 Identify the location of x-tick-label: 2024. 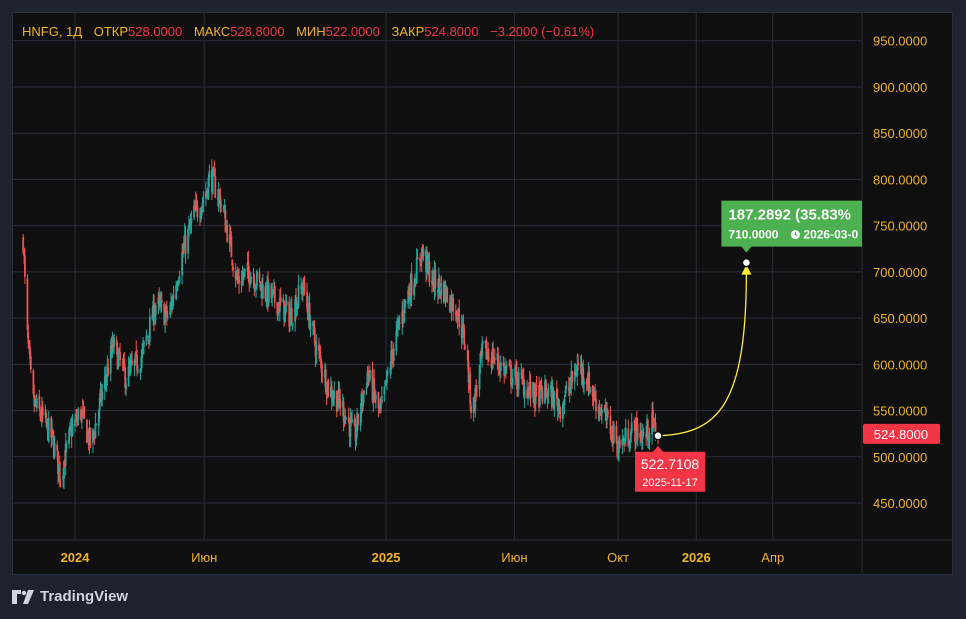
(76, 557).